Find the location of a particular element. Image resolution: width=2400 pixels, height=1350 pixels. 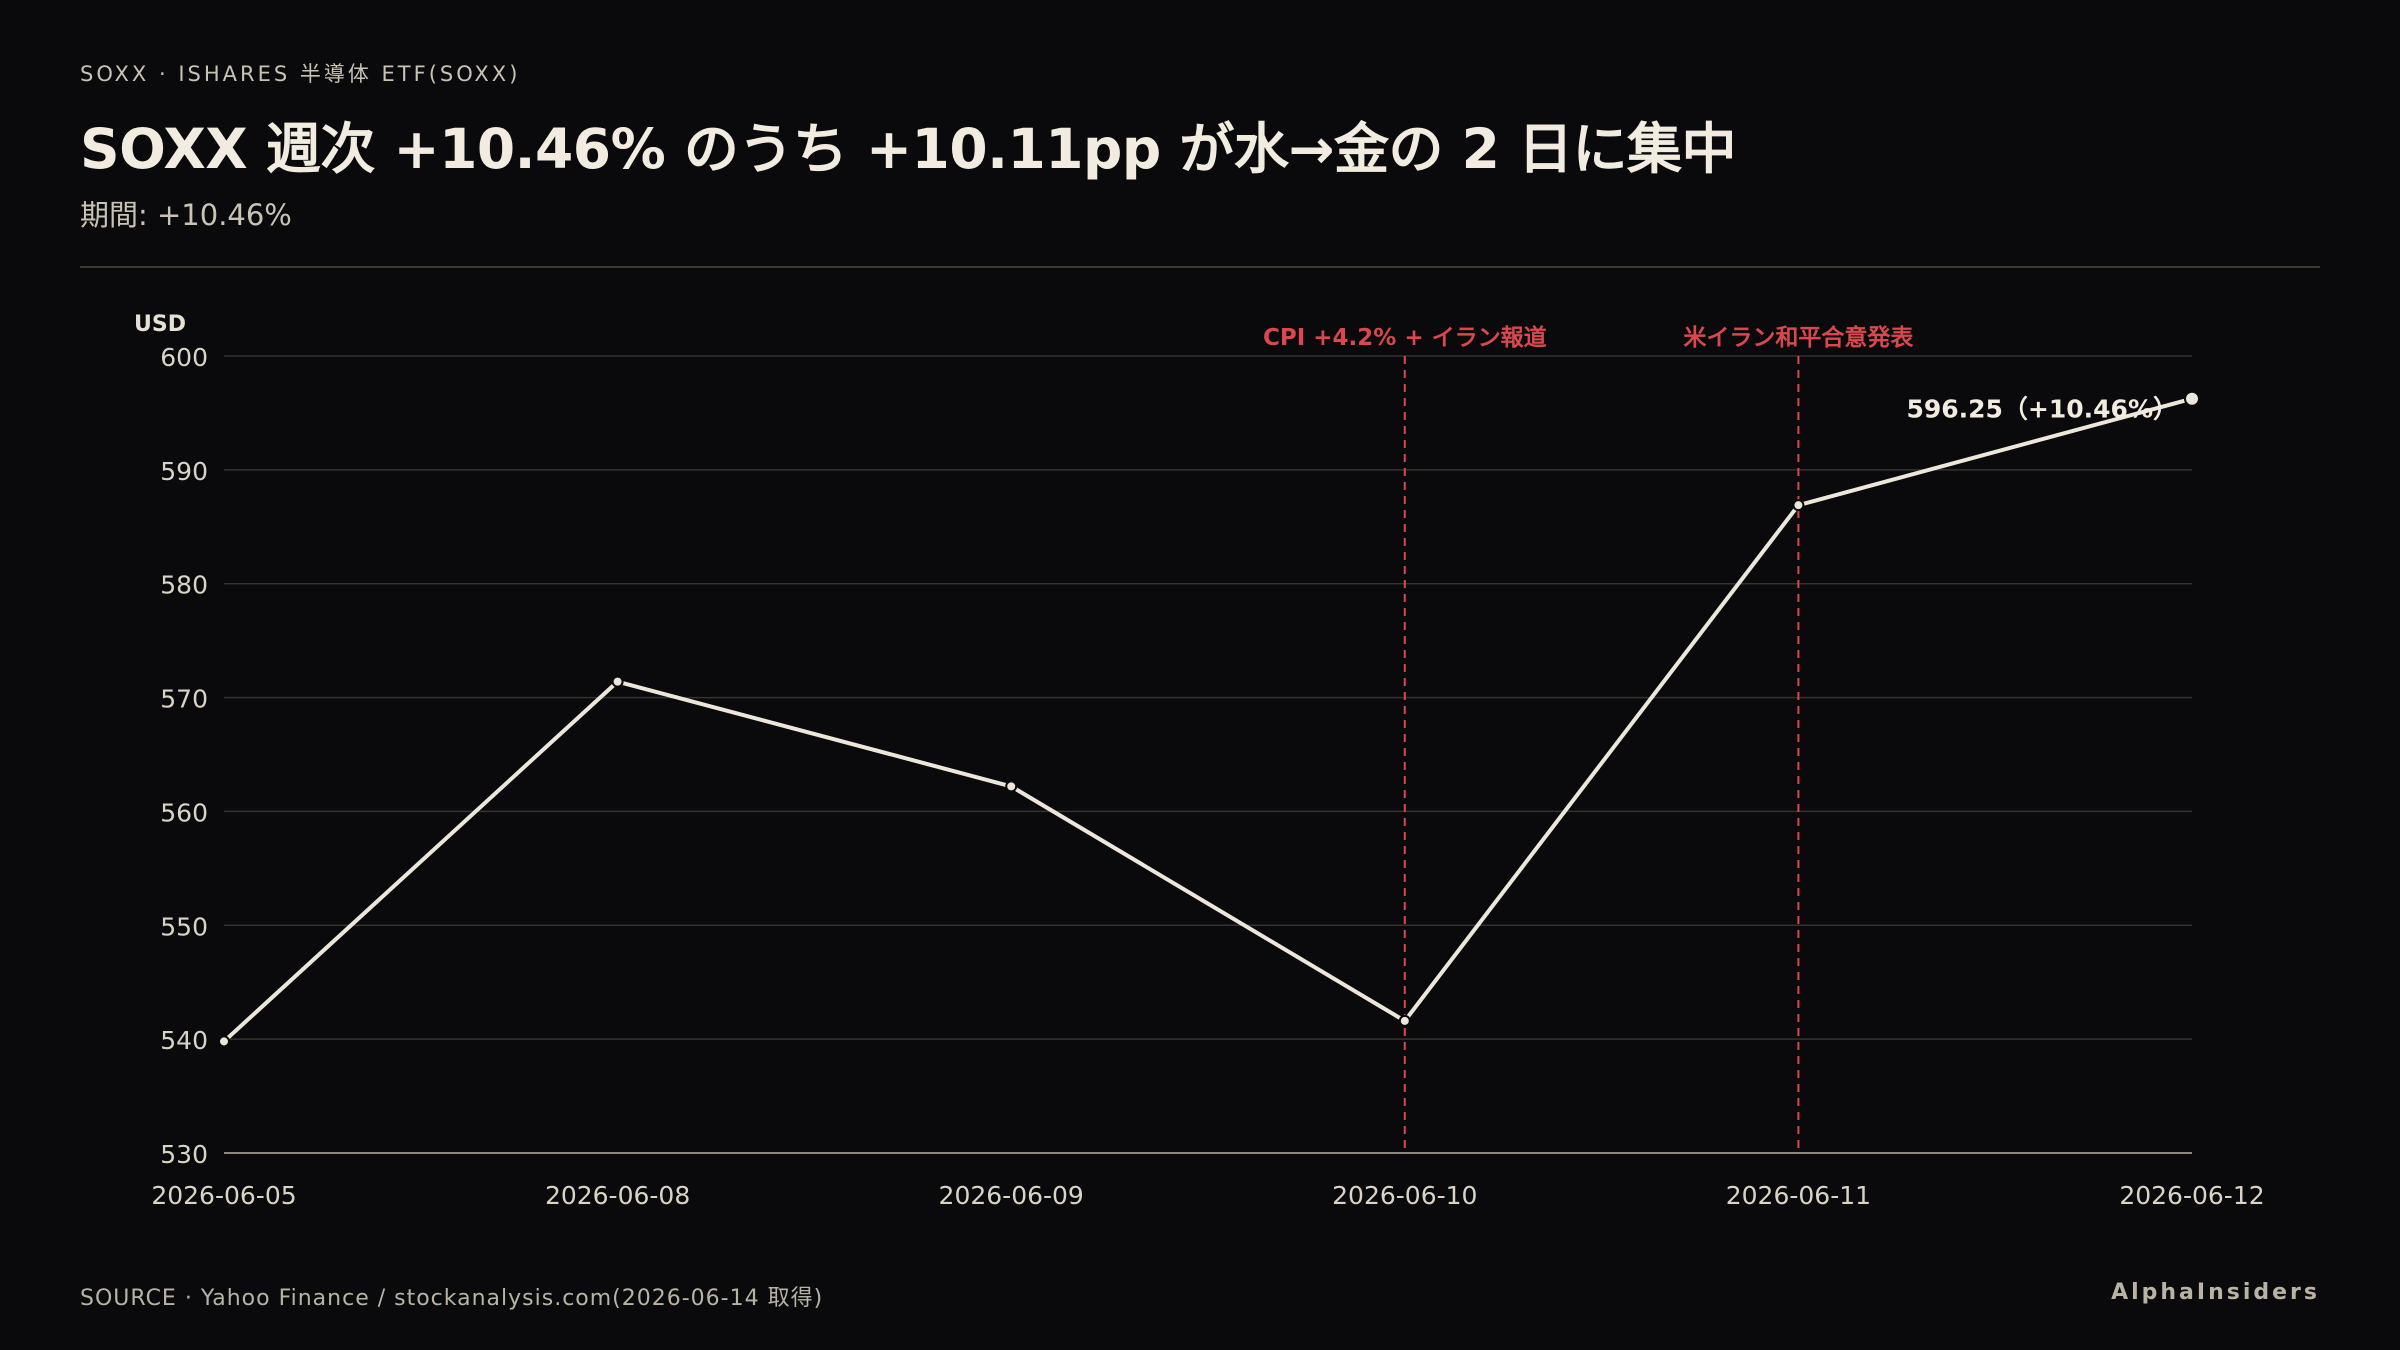

chart-subtitle: 期間: +10.46% is located at coordinates (186, 215).